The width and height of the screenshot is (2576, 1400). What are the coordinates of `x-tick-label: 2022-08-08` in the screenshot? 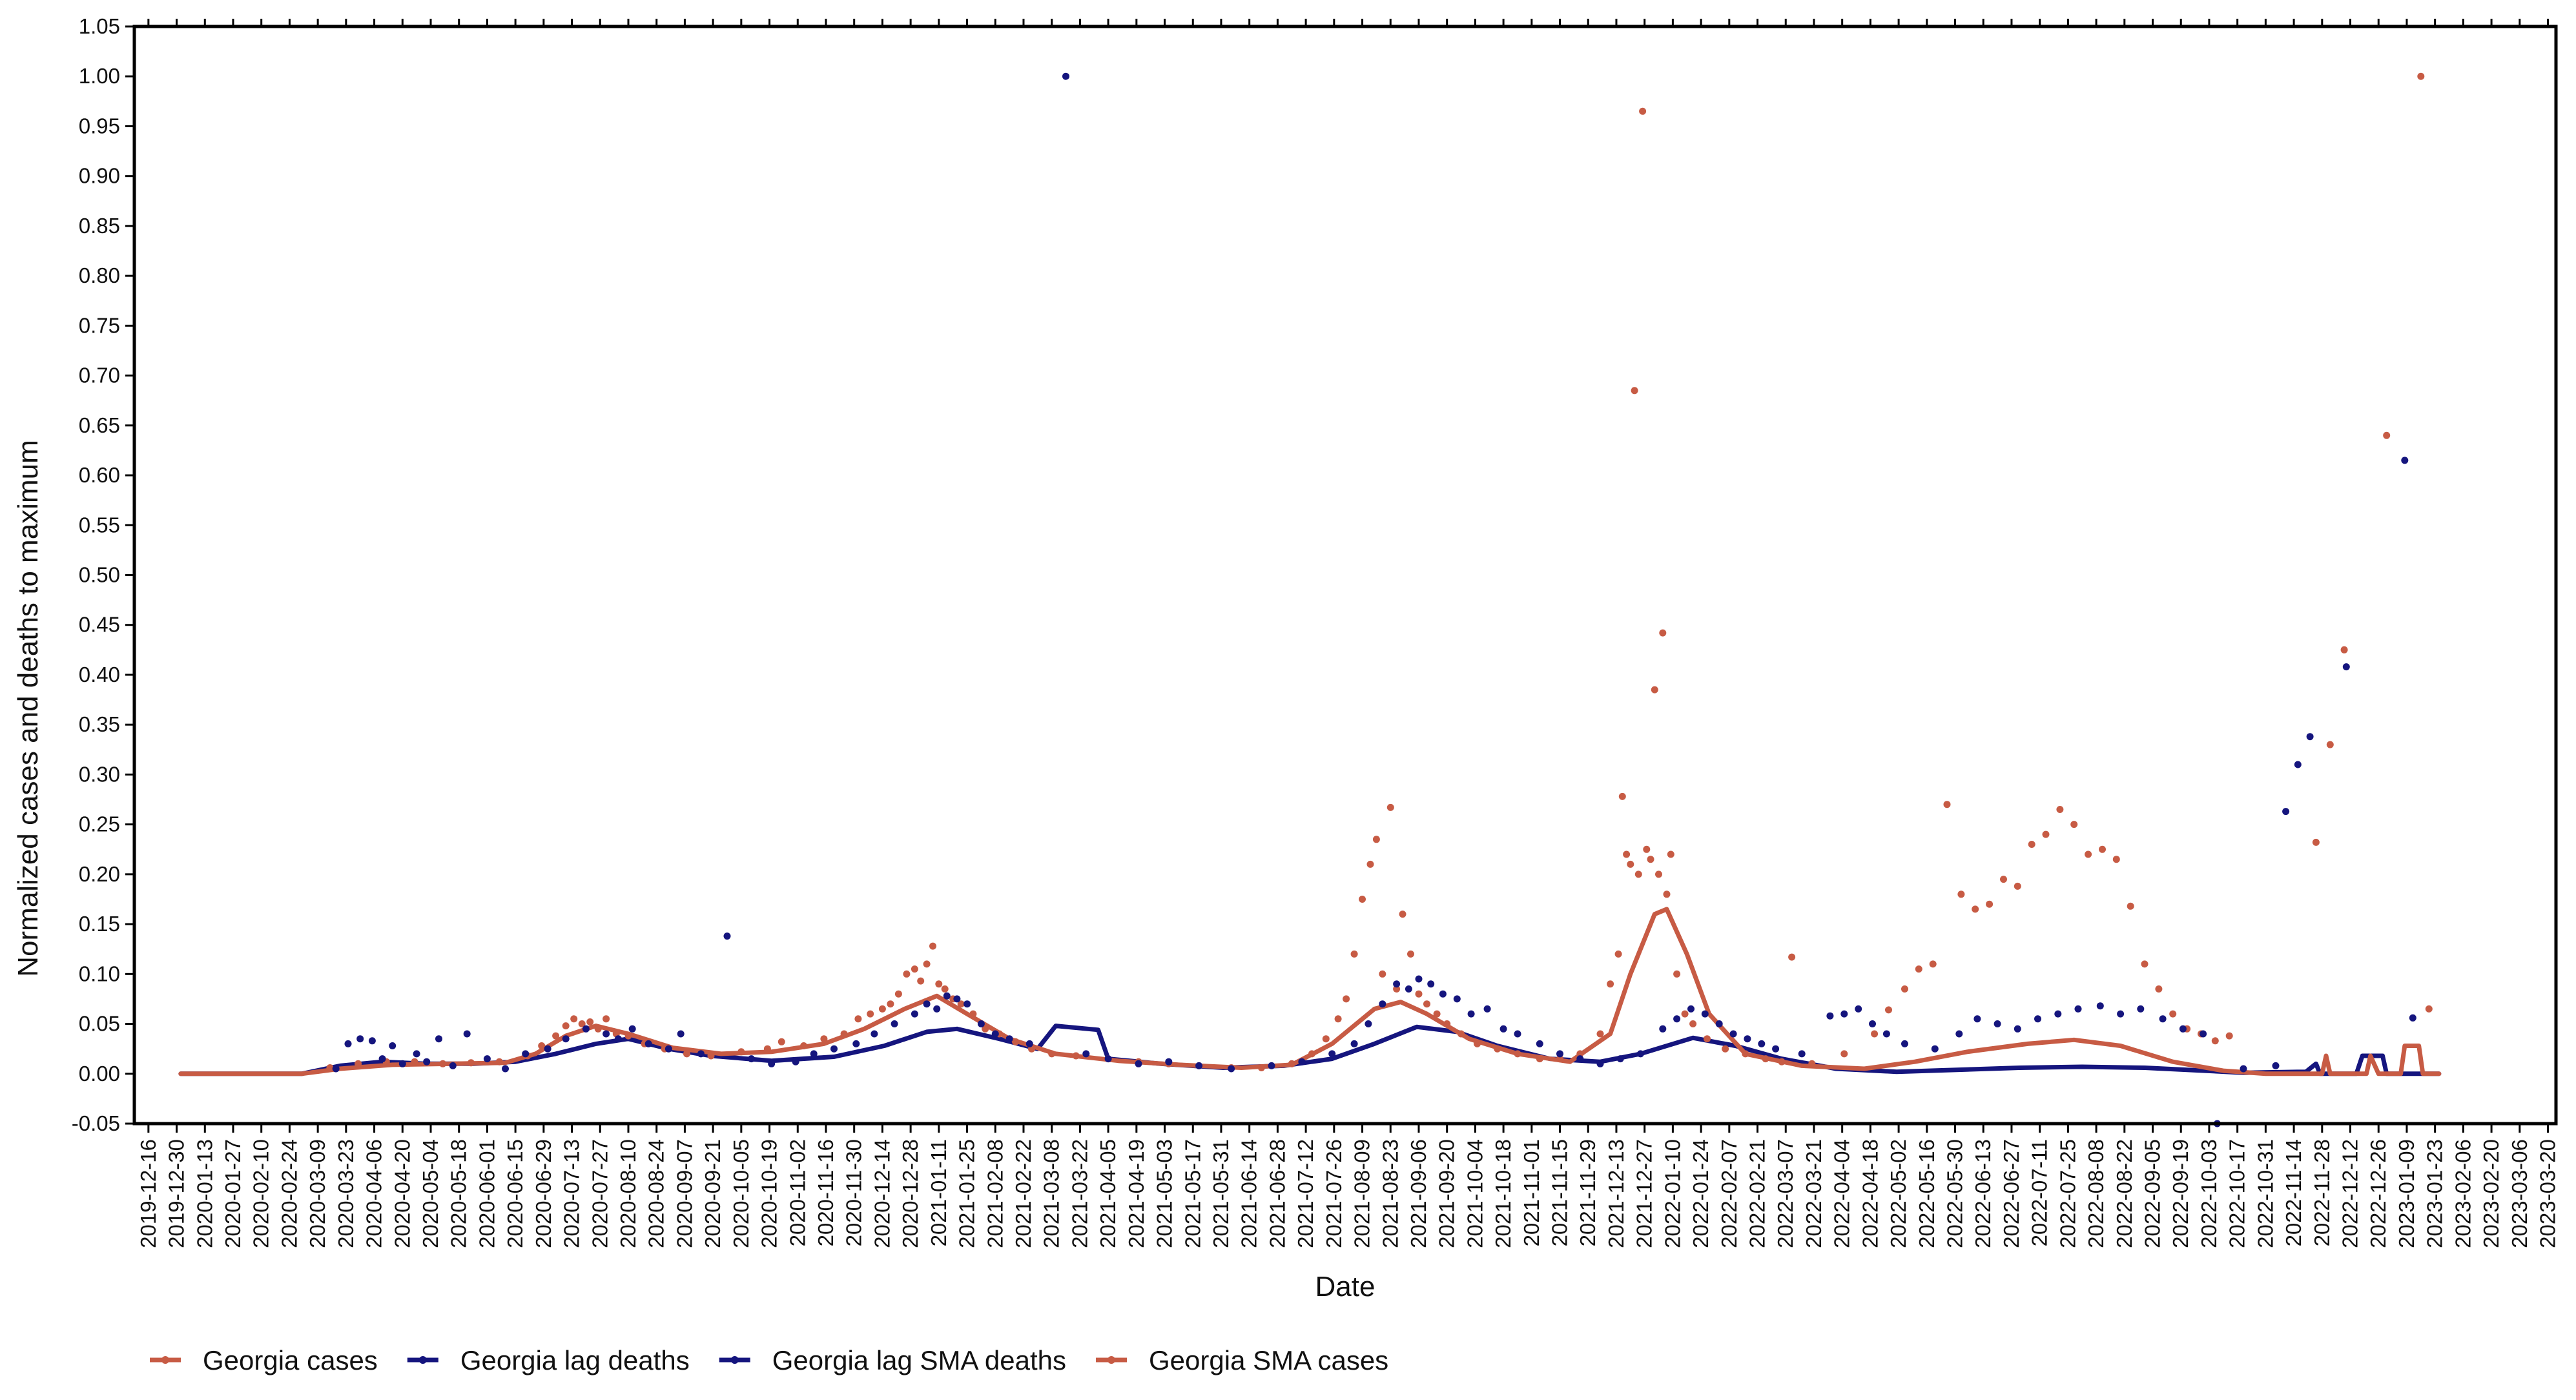 It's located at (2096, 1193).